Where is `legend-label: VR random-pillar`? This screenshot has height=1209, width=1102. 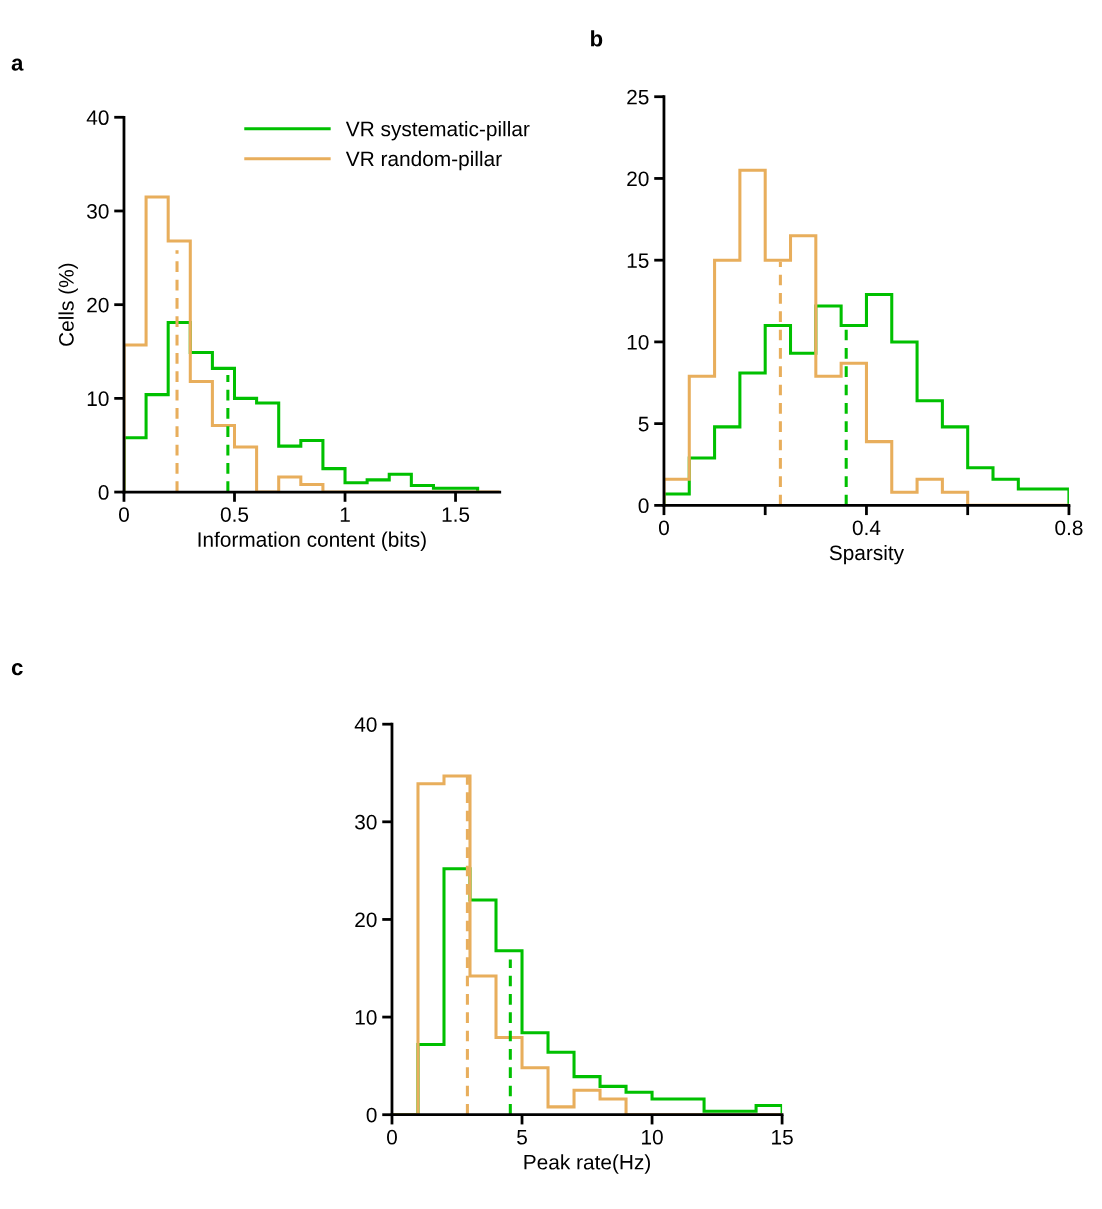 legend-label: VR random-pillar is located at coordinates (423, 160).